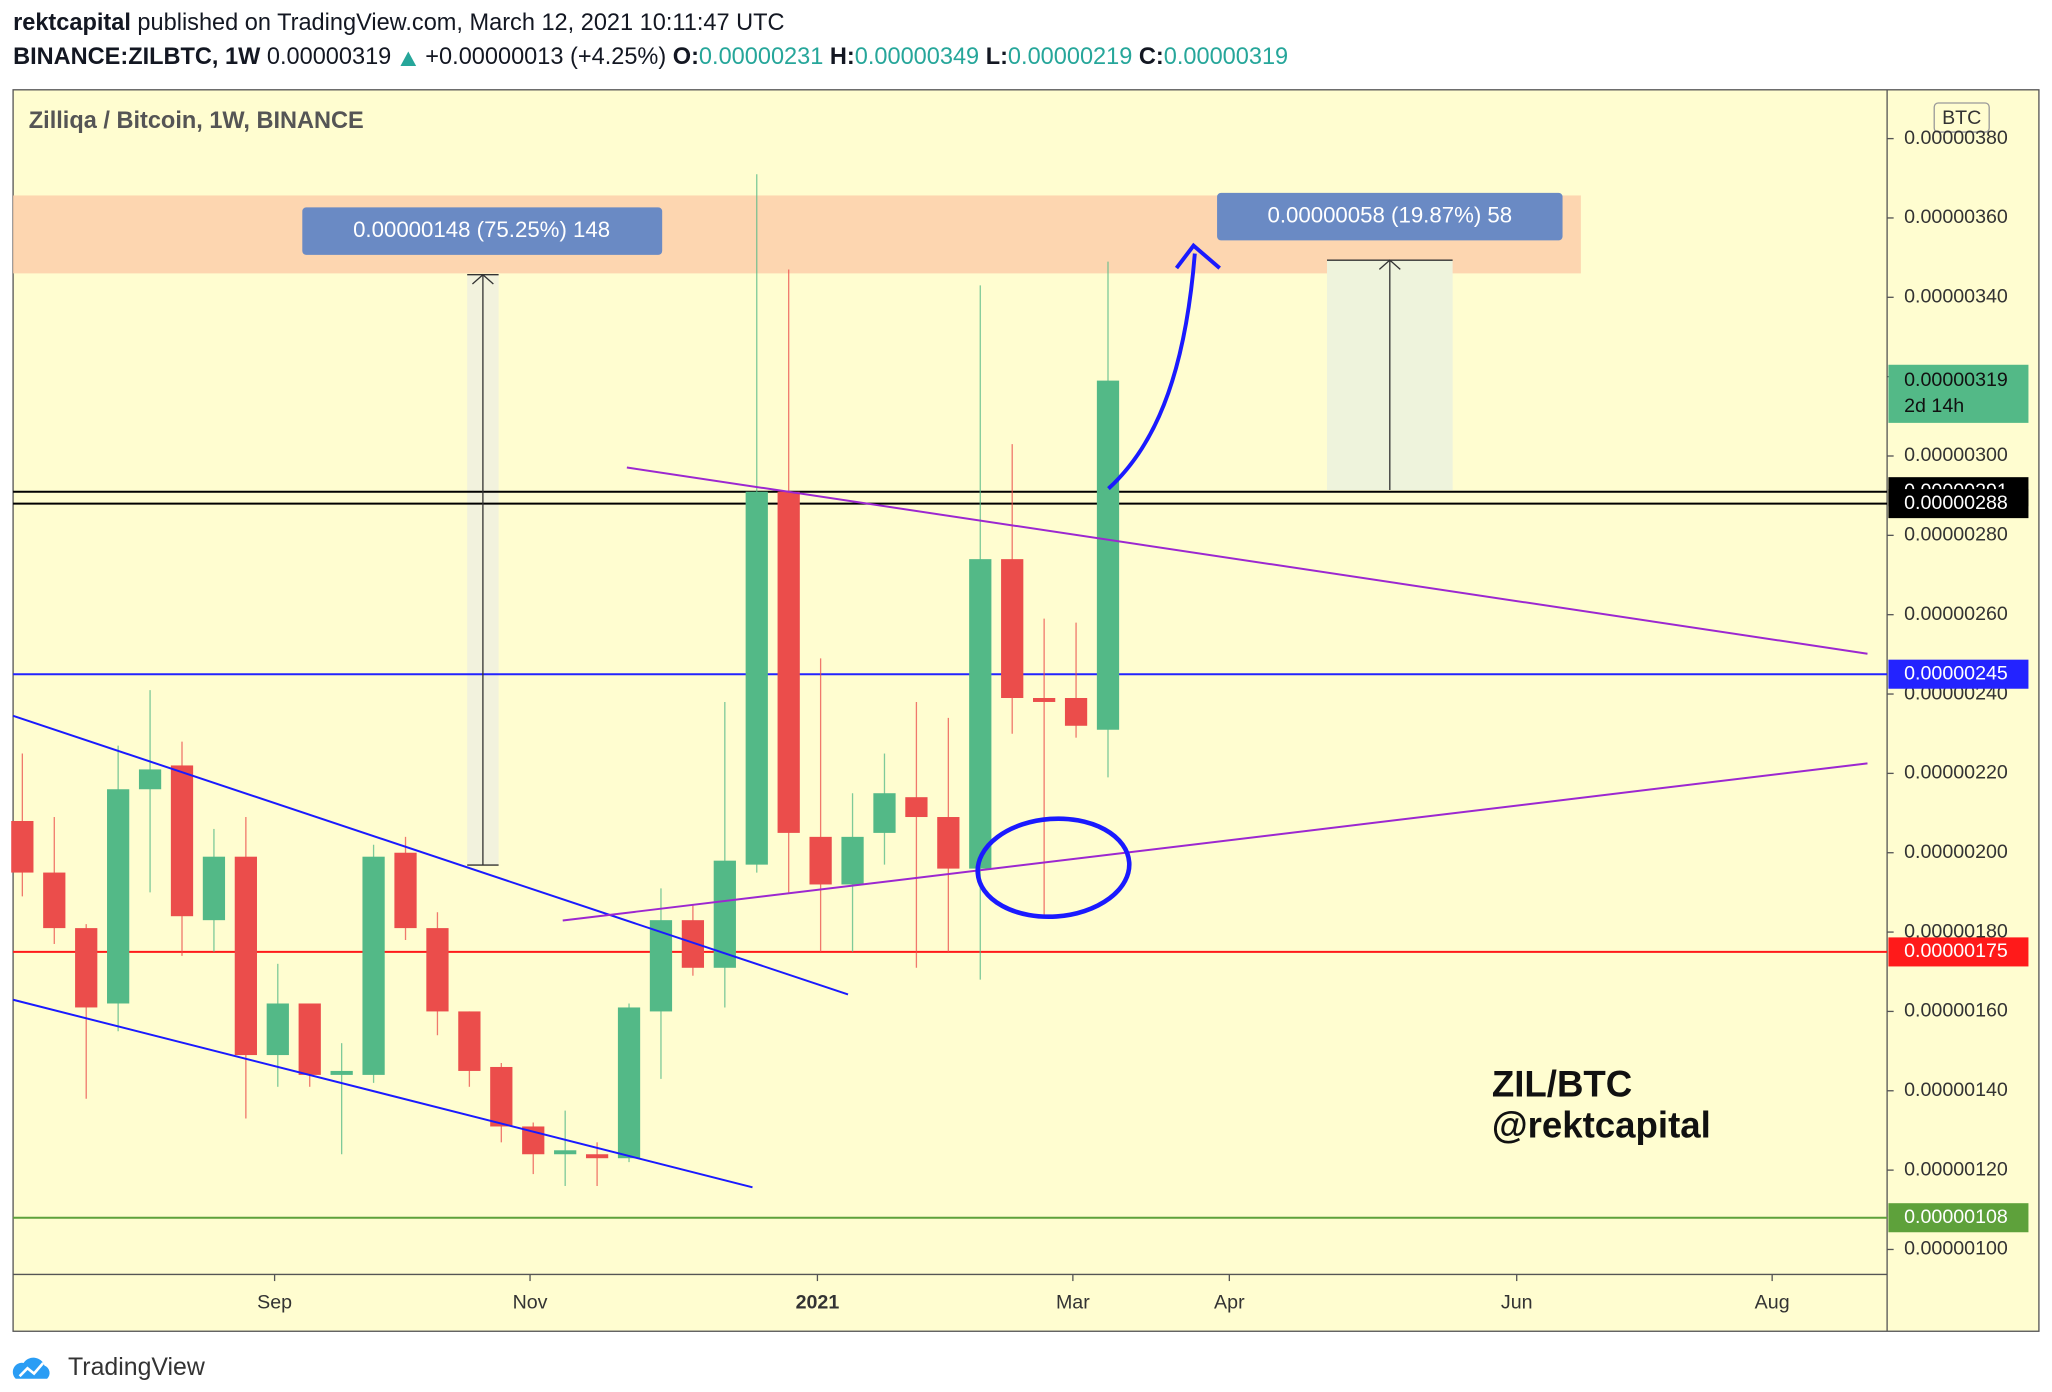  I want to click on symbol: BINANCE:ZILBTC, 1W, so click(137, 57).